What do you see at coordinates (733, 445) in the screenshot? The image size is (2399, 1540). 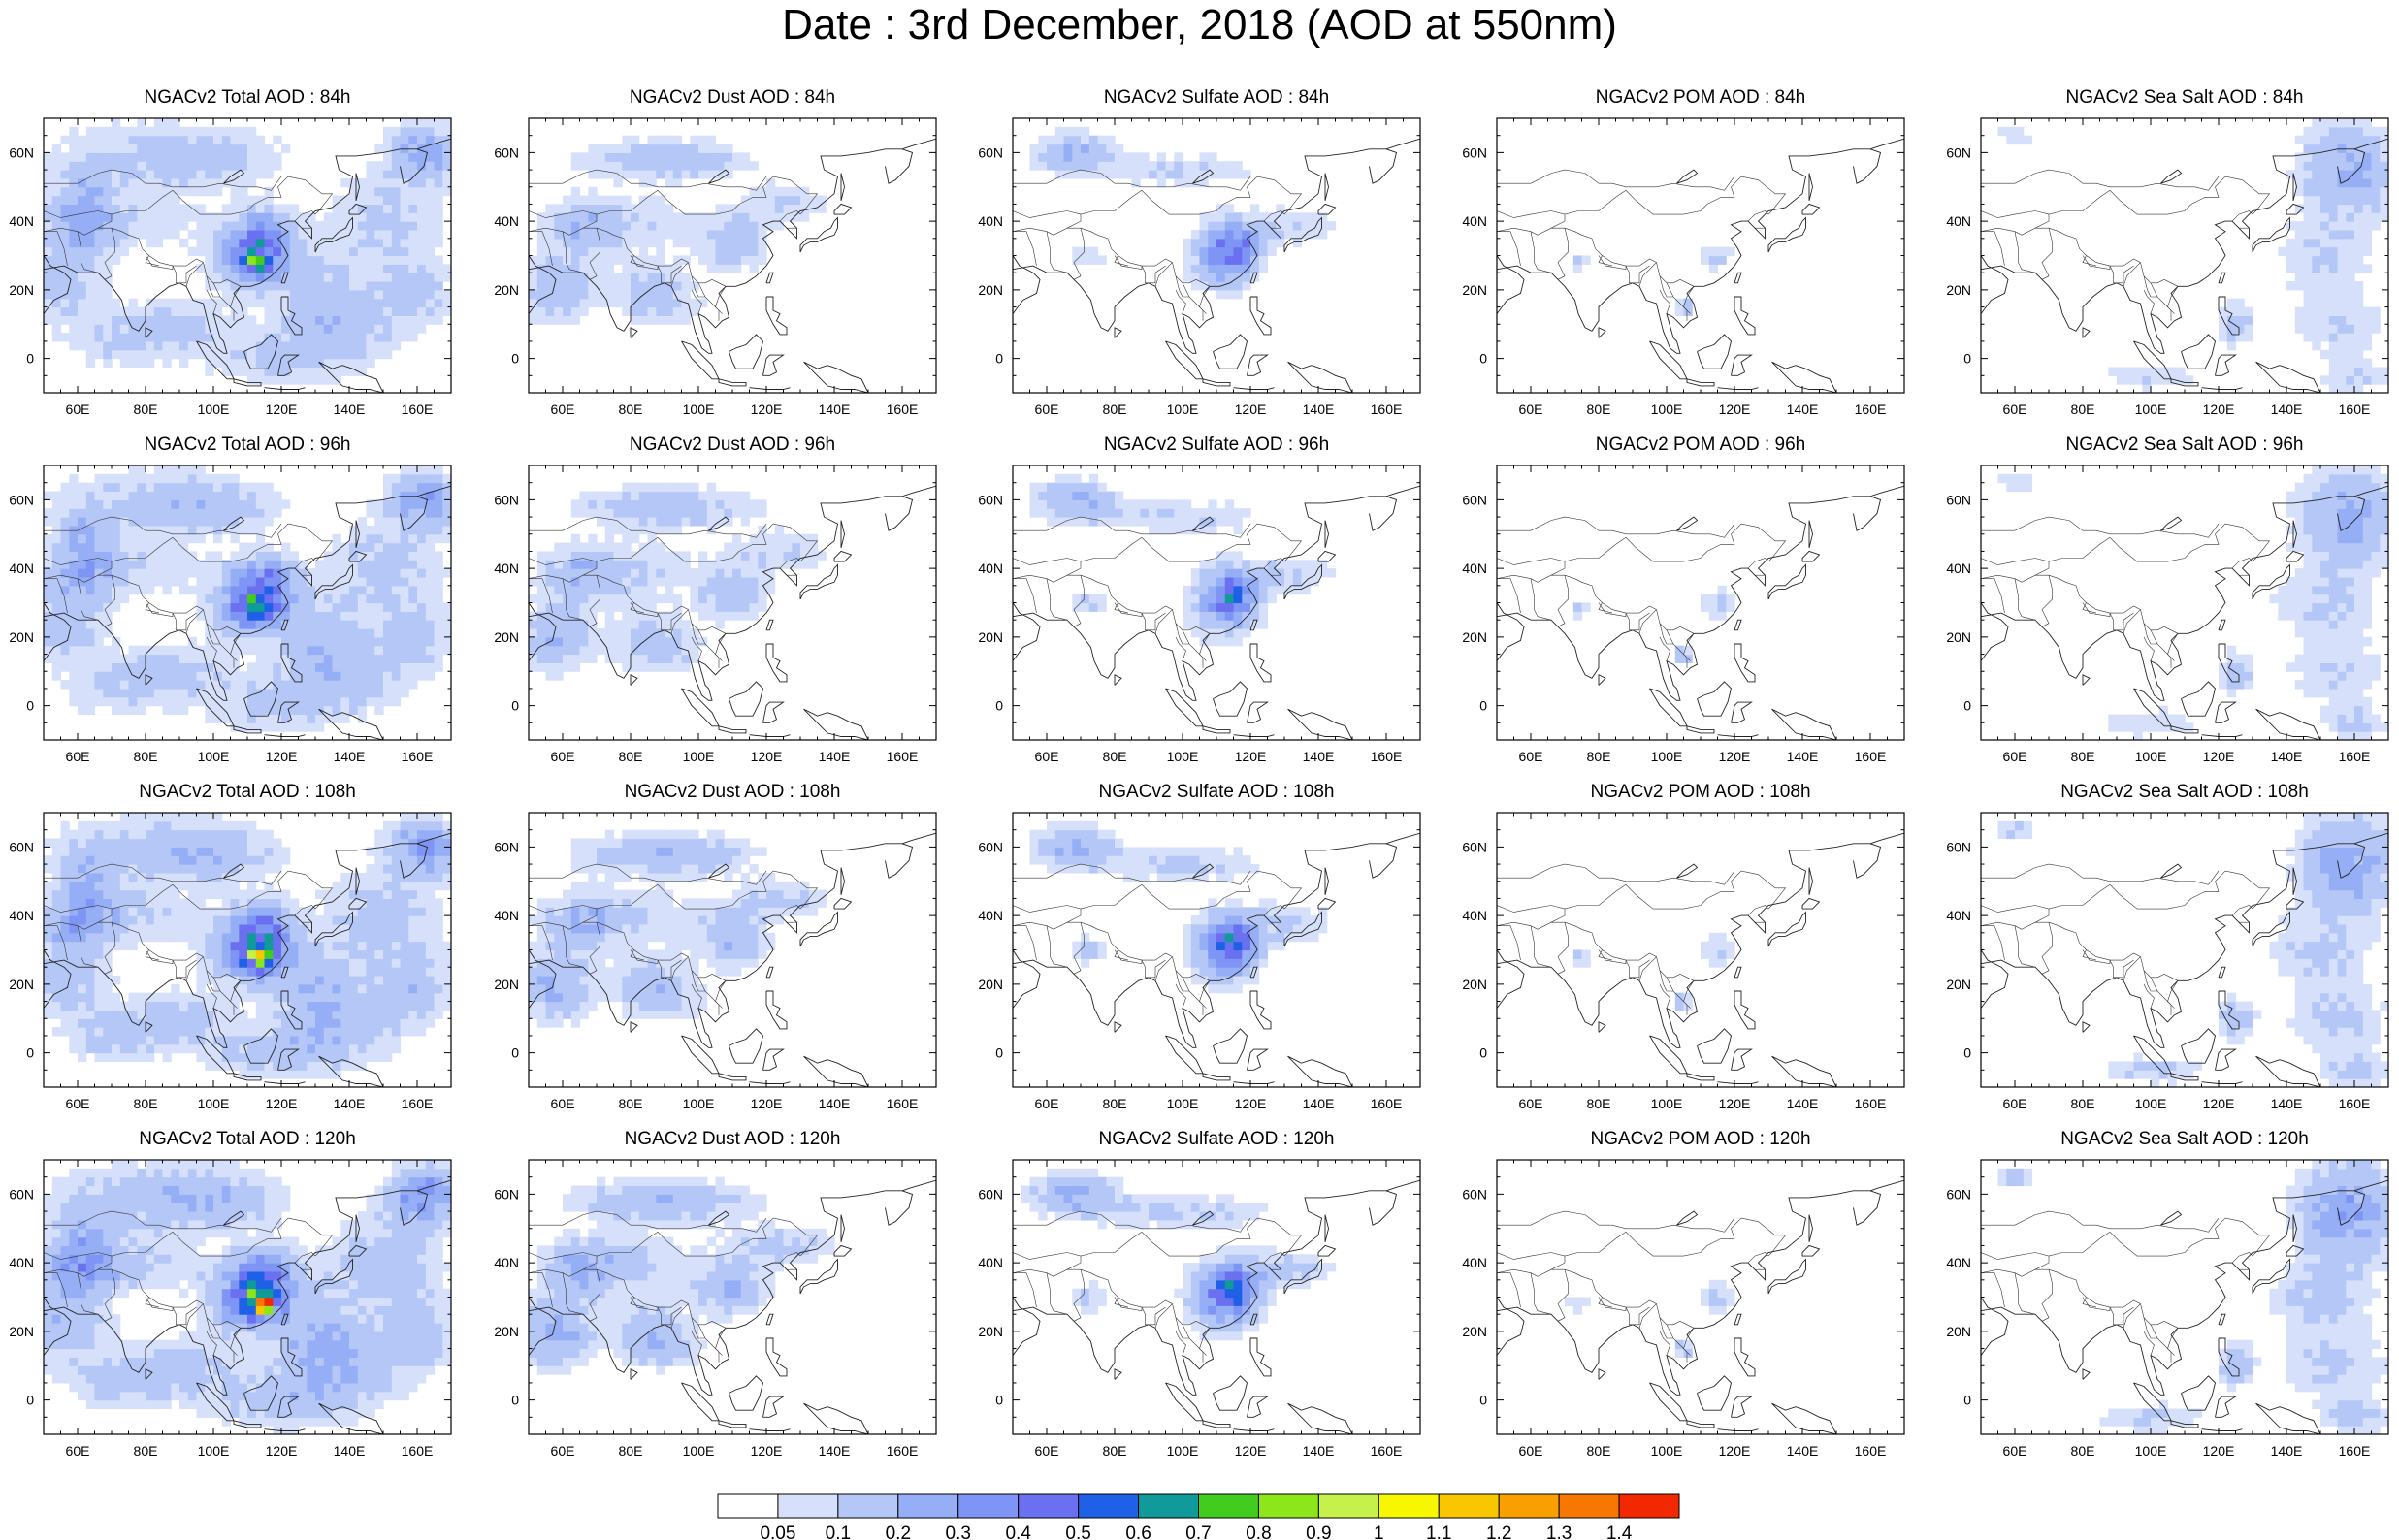 I see `panel-title: NGACv2 Dust AOD : 96h` at bounding box center [733, 445].